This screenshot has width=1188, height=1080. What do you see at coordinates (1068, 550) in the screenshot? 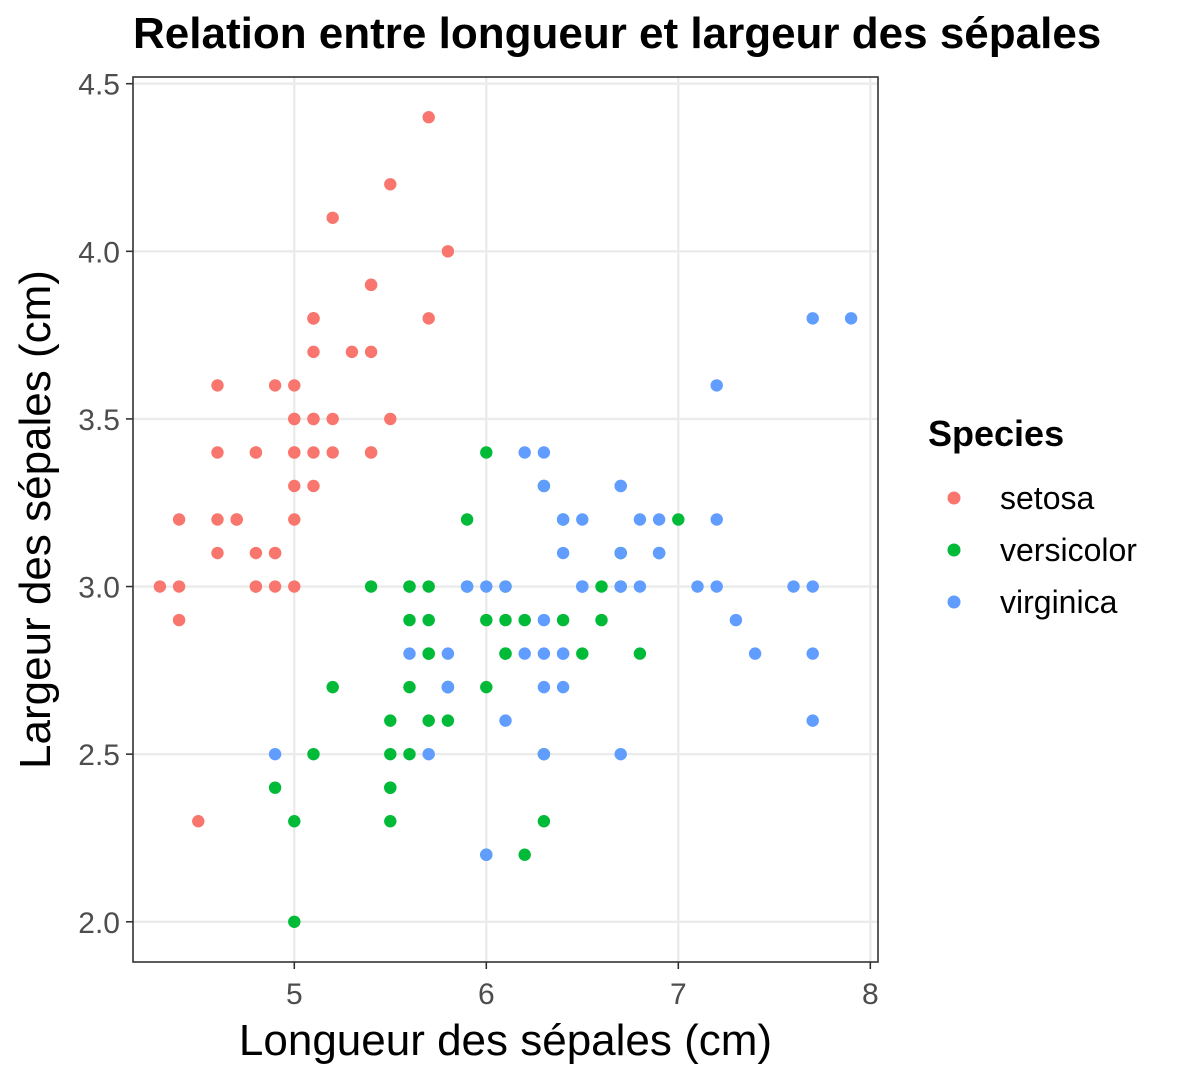
I see `legend-label-versicolor: versicolor` at bounding box center [1068, 550].